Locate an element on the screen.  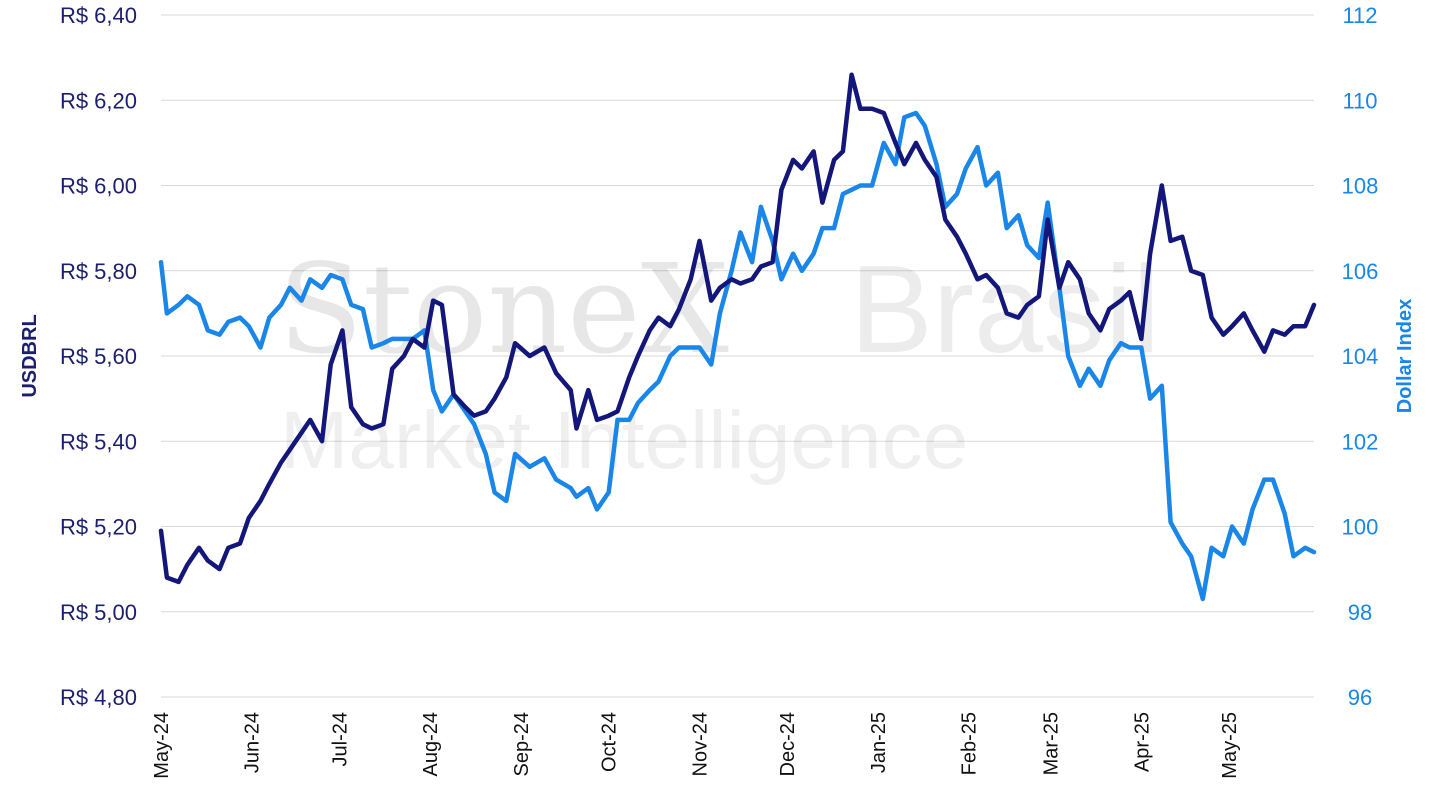
left-tick-label: R$ 6,20 is located at coordinates (98, 100).